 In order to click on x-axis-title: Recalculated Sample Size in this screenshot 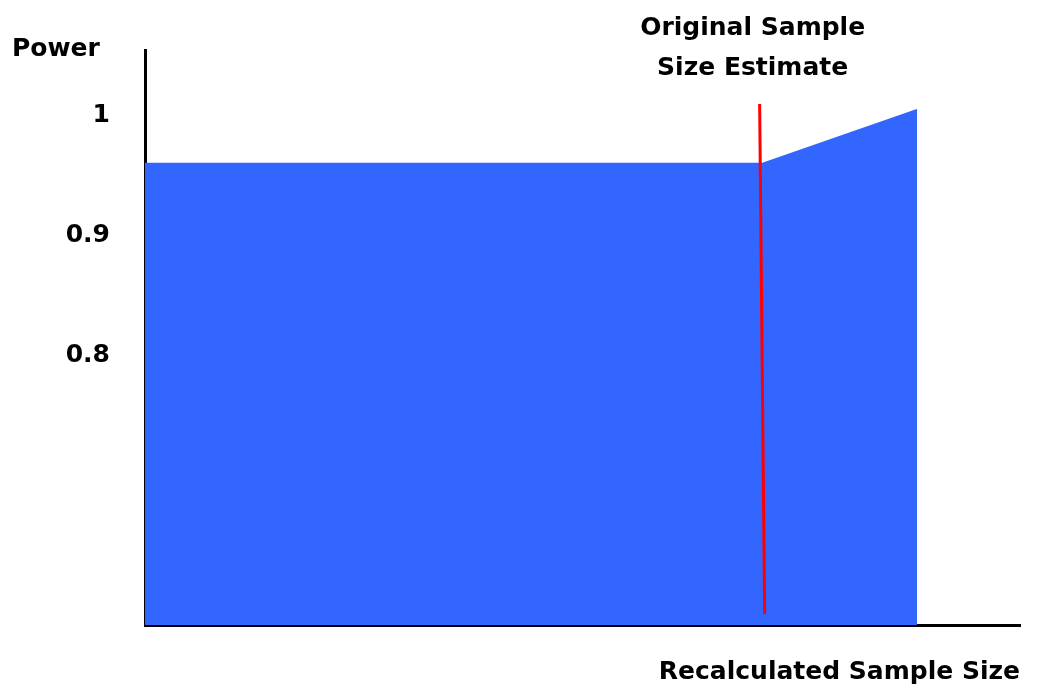, I will do `click(839, 670)`.